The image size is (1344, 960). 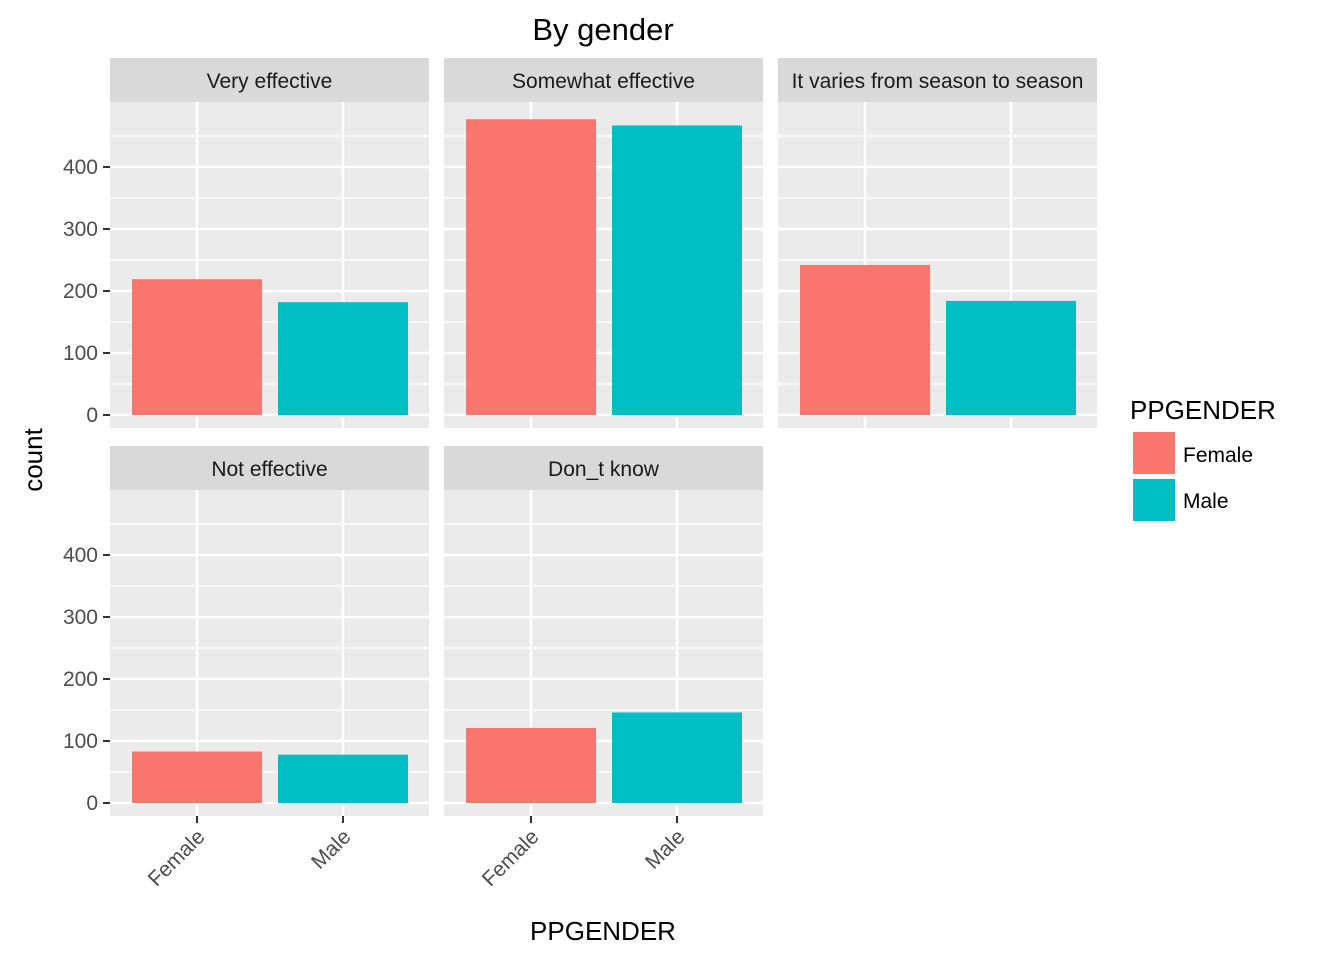 I want to click on facet-strip-label: Not effective, so click(x=269, y=469).